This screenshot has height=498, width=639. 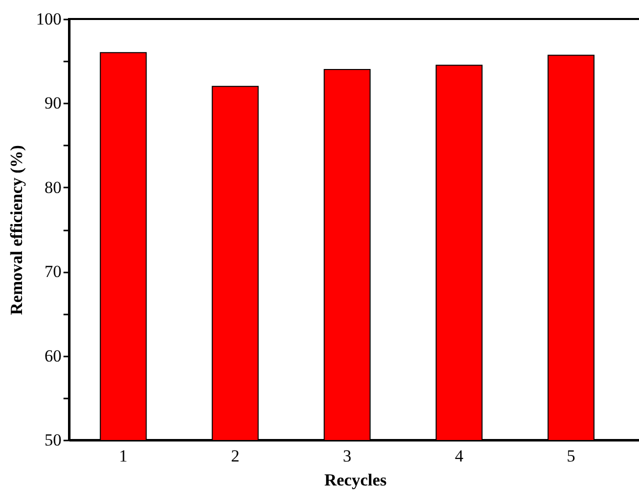 What do you see at coordinates (123, 456) in the screenshot?
I see `x-tick-label: 1` at bounding box center [123, 456].